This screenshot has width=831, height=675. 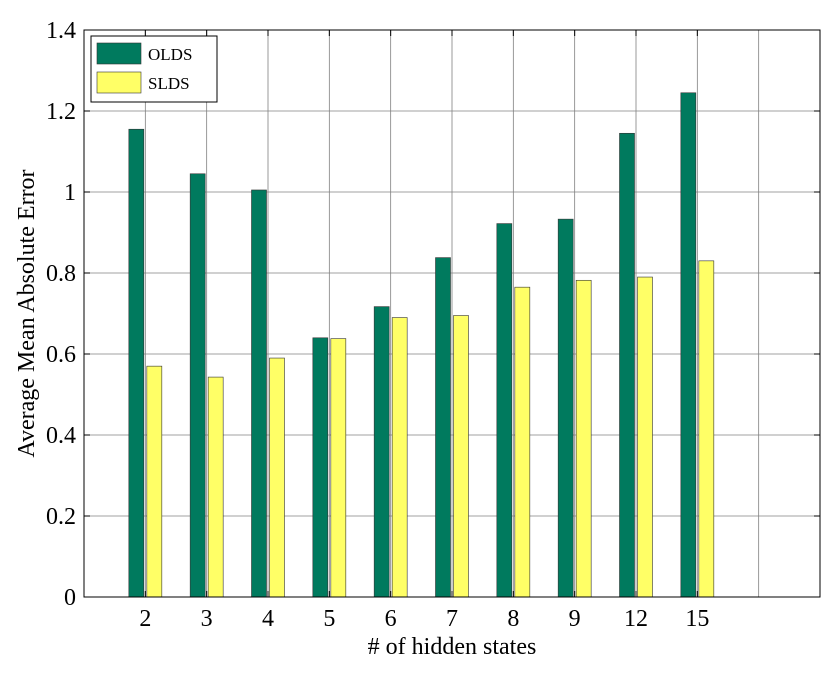 What do you see at coordinates (697, 619) in the screenshot?
I see `x-tick-label: 15` at bounding box center [697, 619].